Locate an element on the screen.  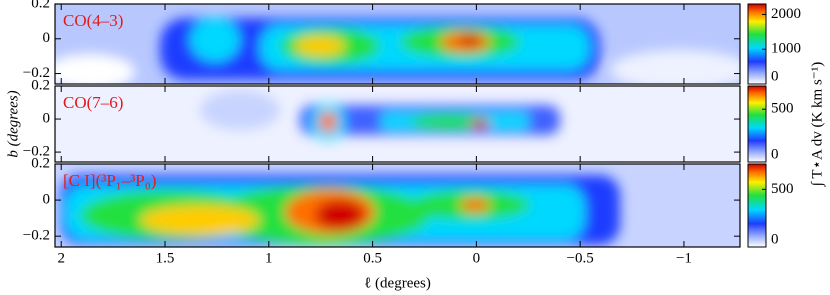
x-tick-label: 1.5 is located at coordinates (165, 258).